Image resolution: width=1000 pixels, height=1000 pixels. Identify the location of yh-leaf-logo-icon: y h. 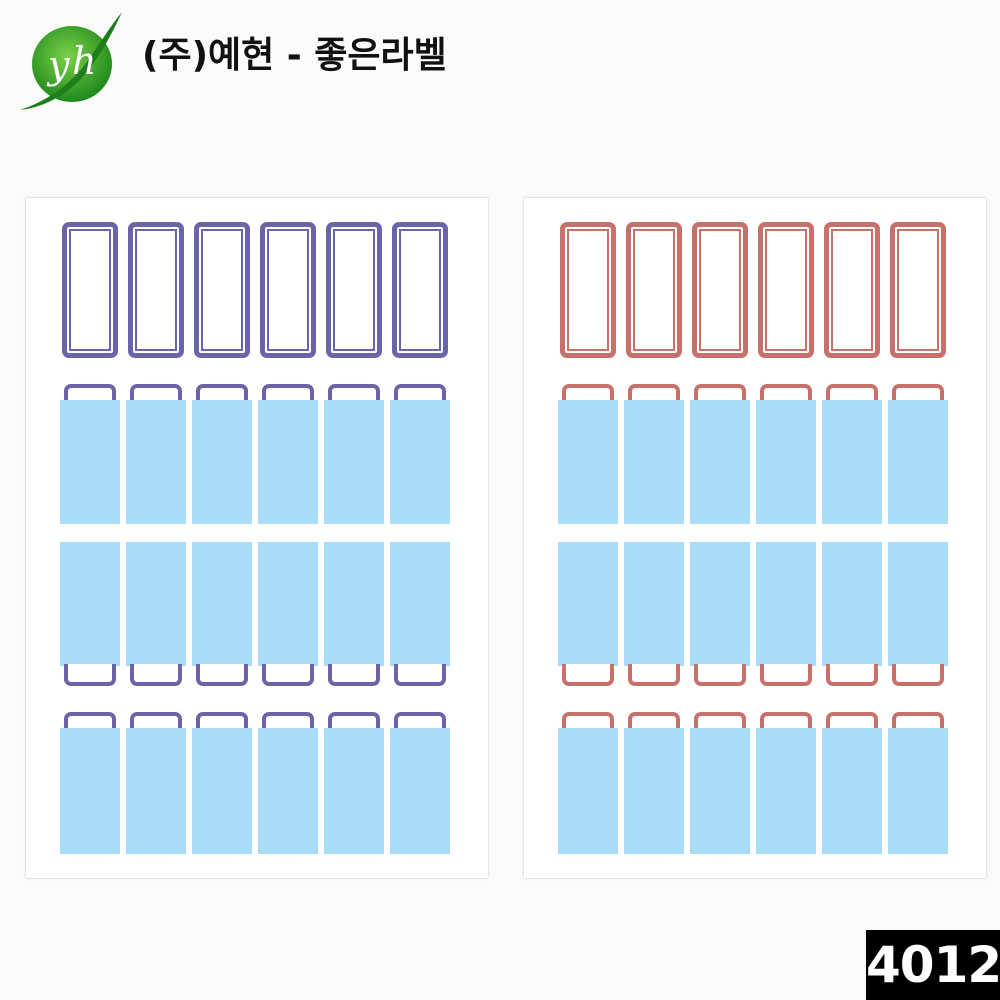
(71, 61).